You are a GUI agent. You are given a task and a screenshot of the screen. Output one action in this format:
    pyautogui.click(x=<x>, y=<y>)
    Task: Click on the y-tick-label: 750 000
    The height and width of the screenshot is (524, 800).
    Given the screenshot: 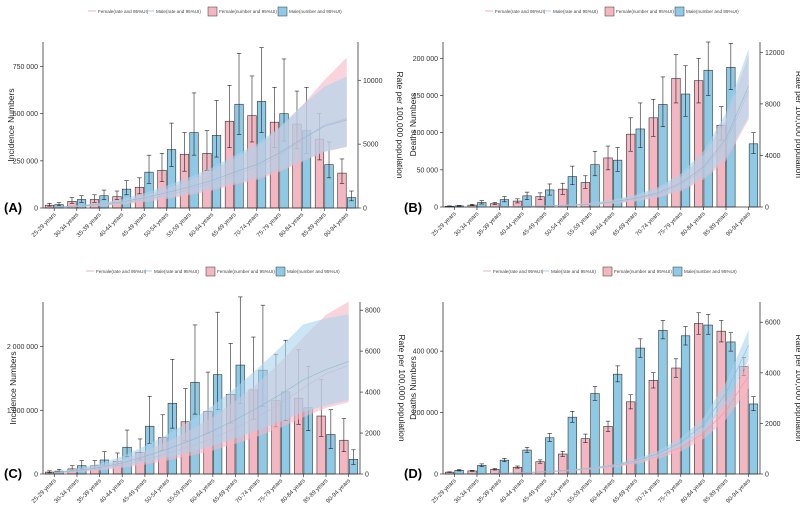 What is the action you would take?
    pyautogui.click(x=25, y=67)
    